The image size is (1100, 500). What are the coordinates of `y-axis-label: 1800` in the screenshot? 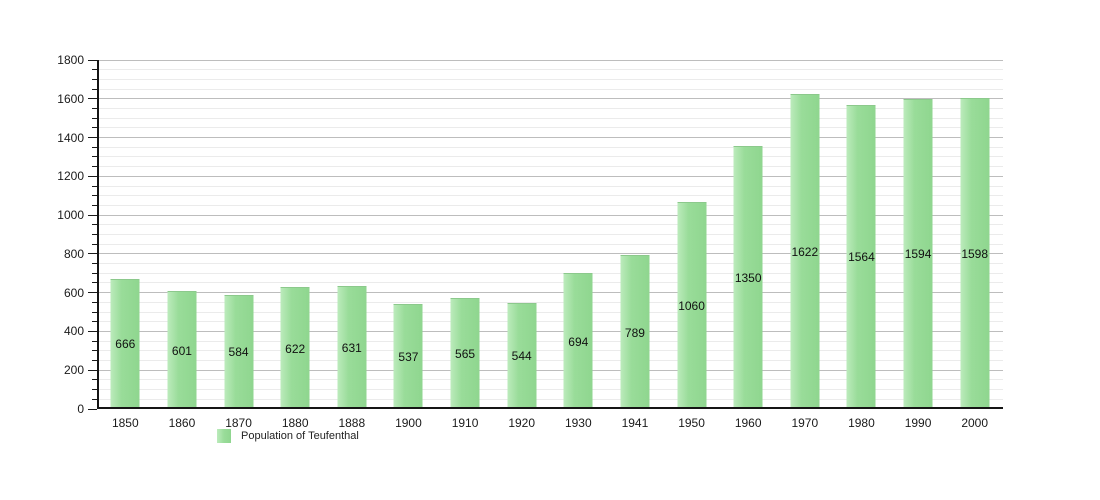 It's located at (70, 60).